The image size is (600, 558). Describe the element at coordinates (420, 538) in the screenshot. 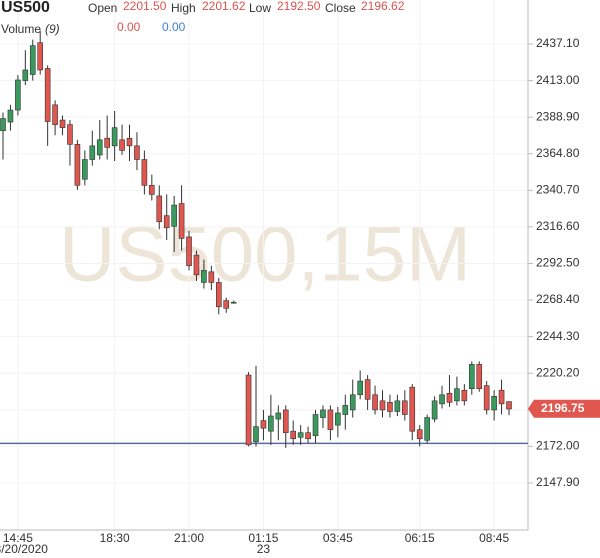

I see `x-tick-label: 06:15` at that location.